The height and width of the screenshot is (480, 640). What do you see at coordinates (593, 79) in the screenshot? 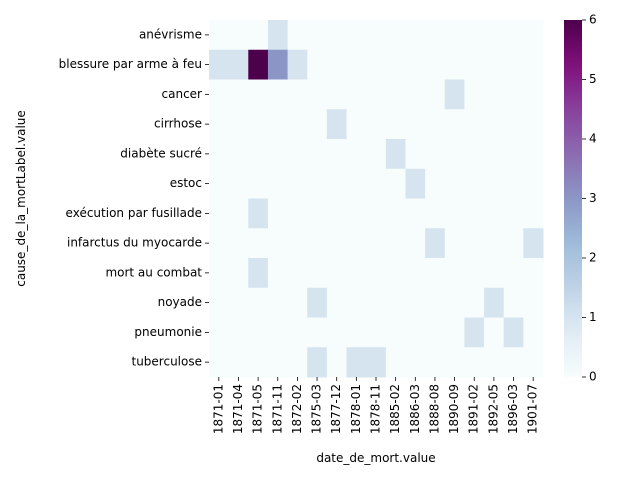
I see `colorbar-tick-label: 5` at bounding box center [593, 79].